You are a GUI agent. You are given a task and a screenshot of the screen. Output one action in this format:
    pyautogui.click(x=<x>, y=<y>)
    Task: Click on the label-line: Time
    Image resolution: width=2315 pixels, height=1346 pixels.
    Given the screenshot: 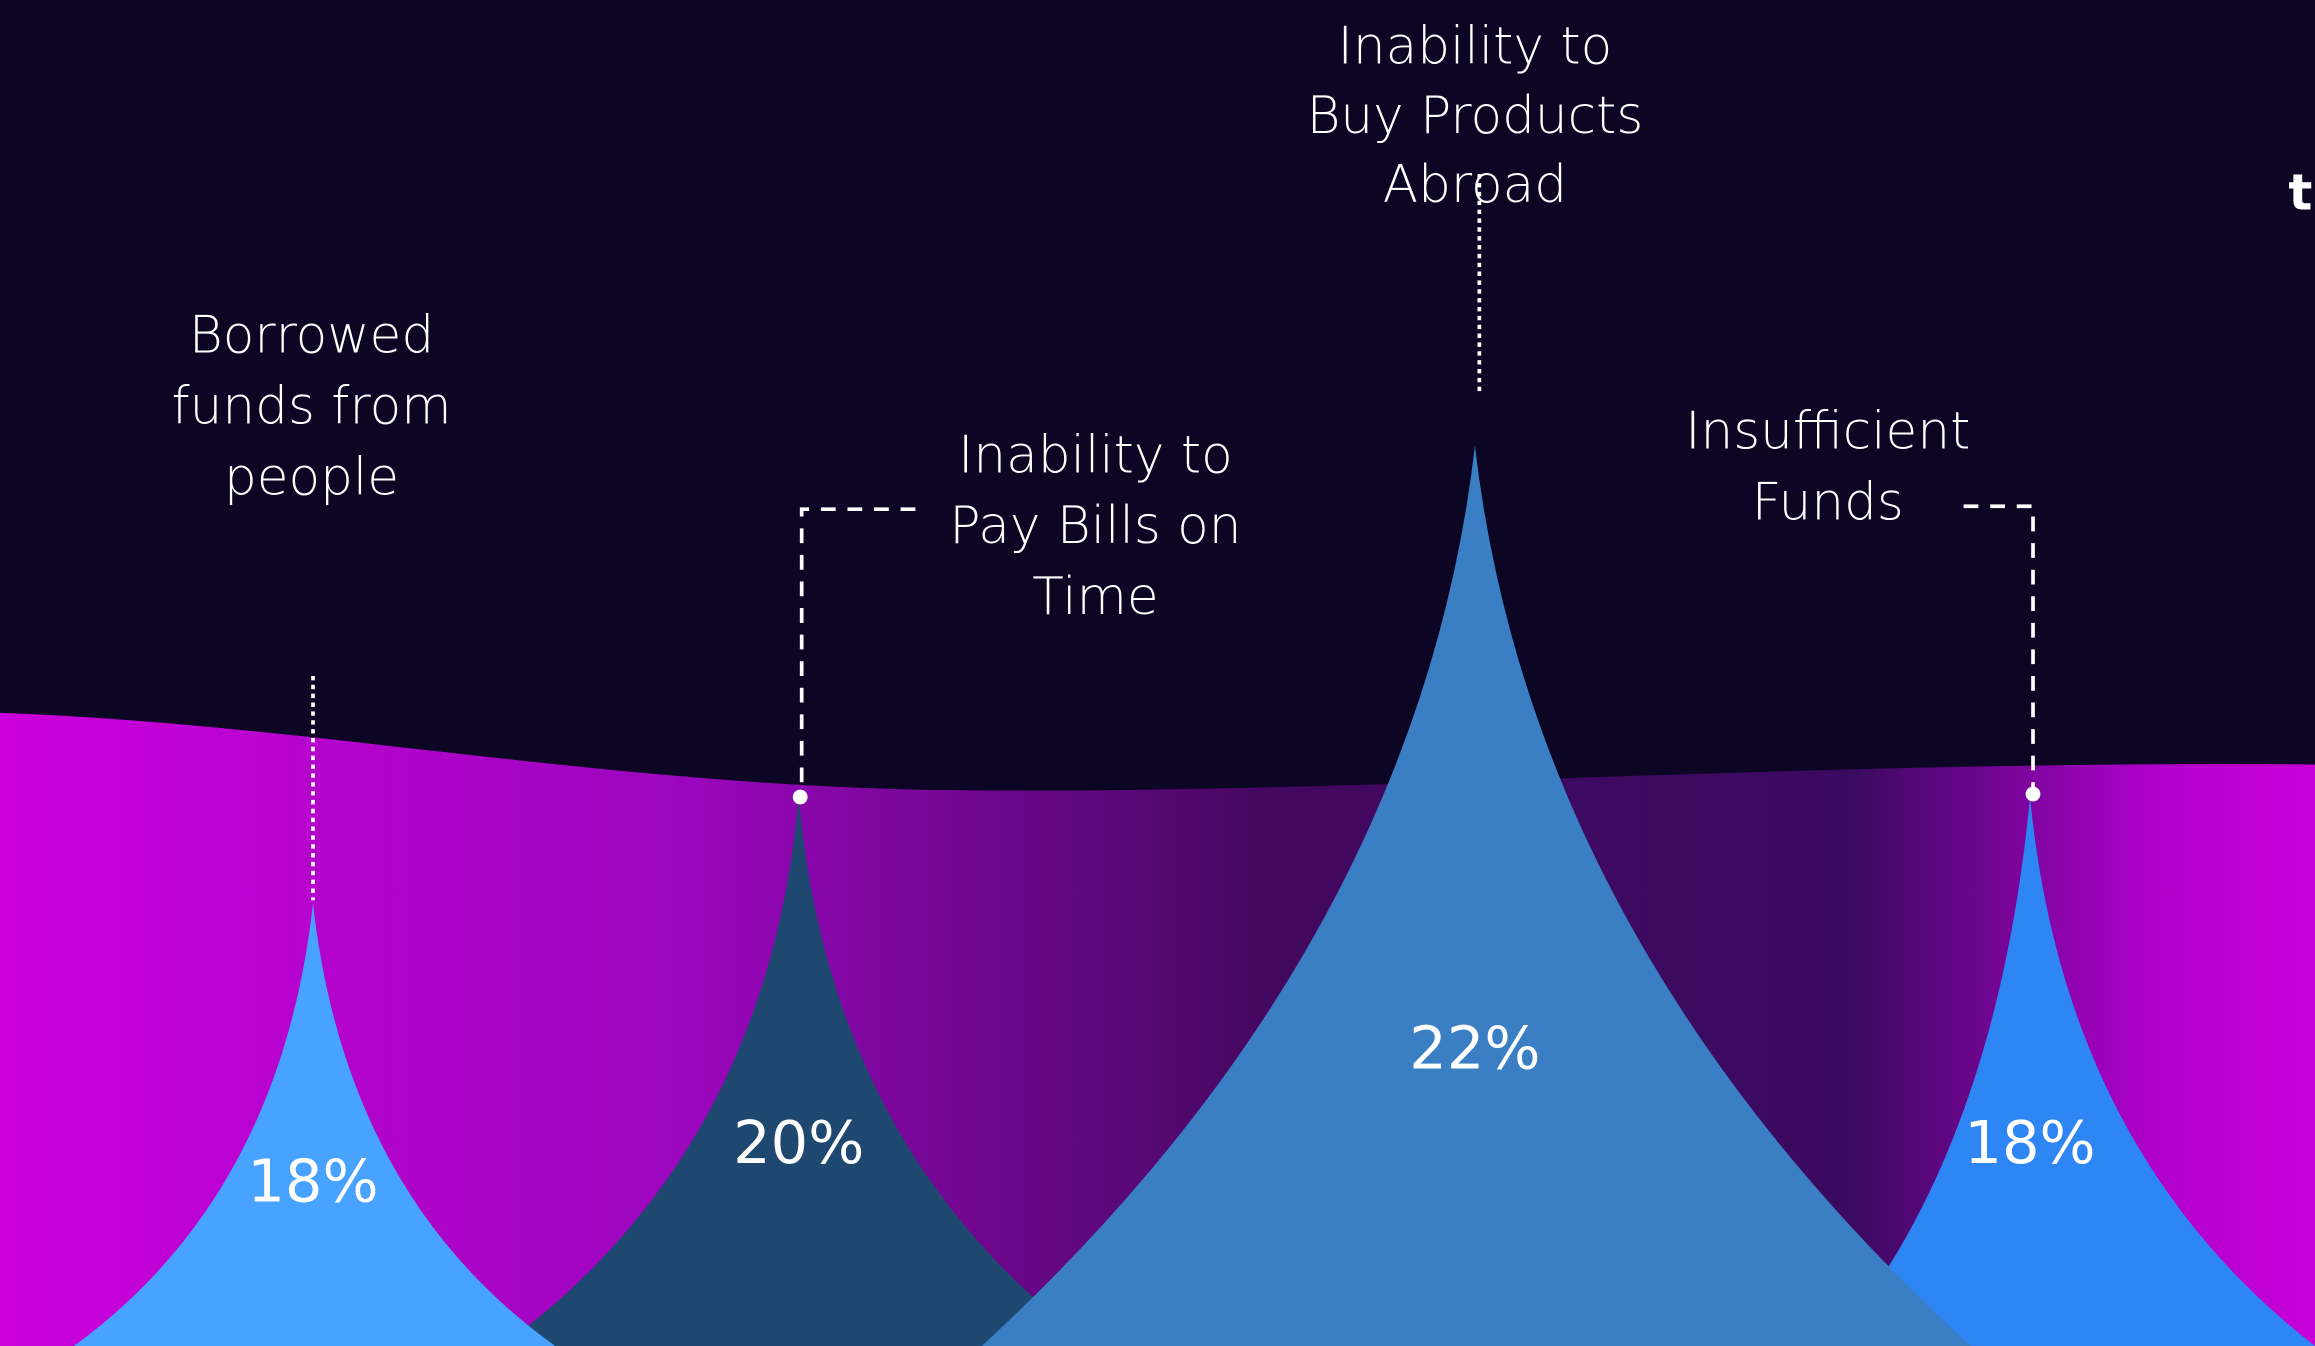 What is the action you would take?
    pyautogui.click(x=1095, y=597)
    